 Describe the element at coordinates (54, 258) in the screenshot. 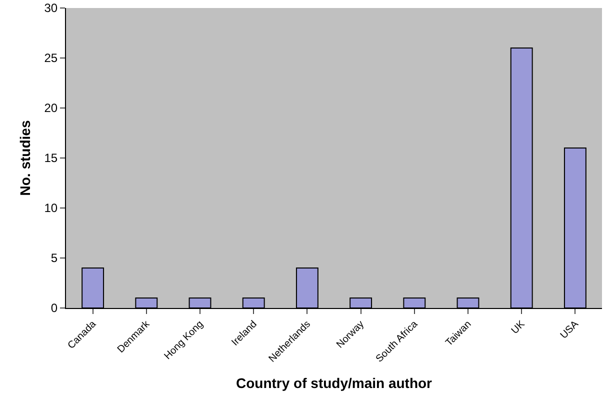

I see `y-tick-label: 5` at that location.